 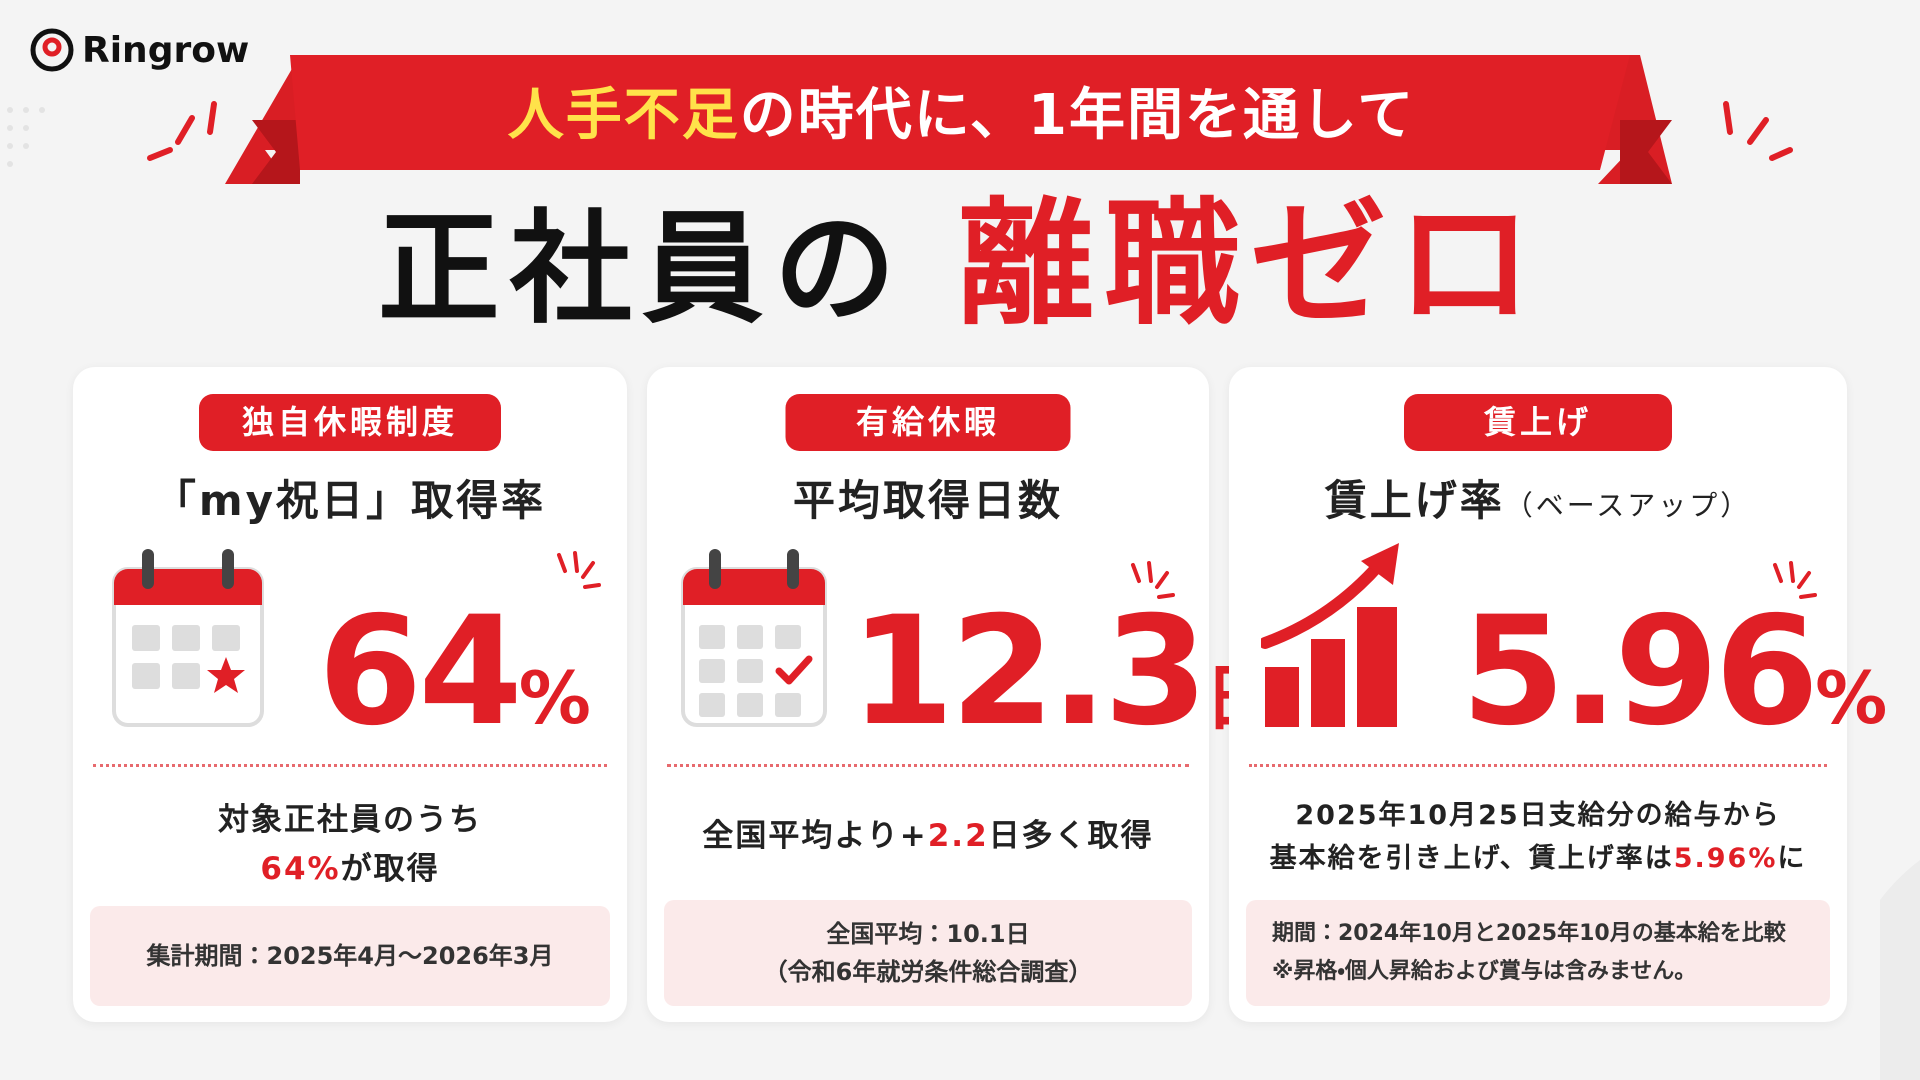 I want to click on headline: 正社員の 離職ゼロ, so click(x=960, y=267).